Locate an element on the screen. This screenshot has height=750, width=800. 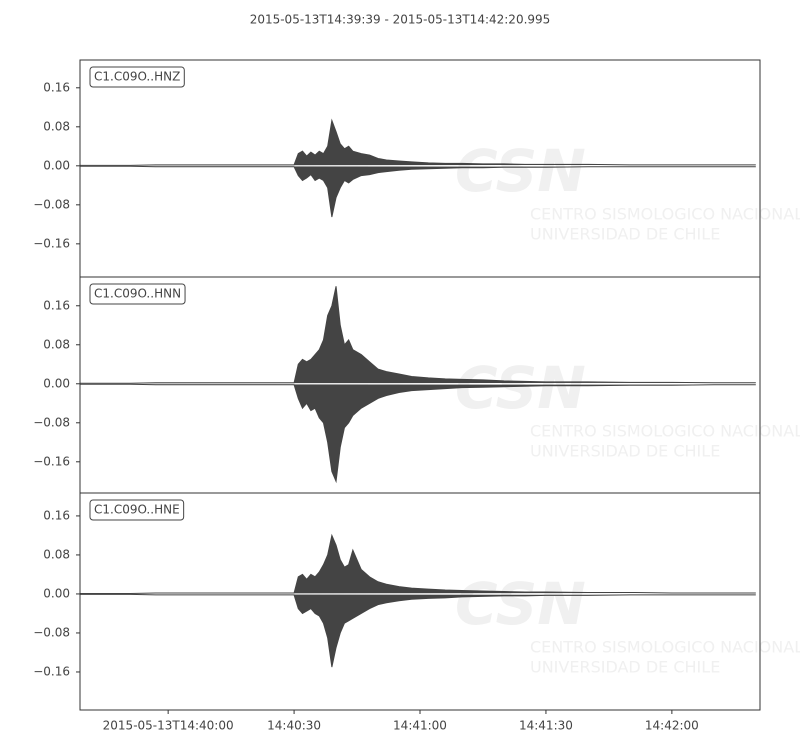
x-tick-label: 14:41:00 is located at coordinates (420, 726).